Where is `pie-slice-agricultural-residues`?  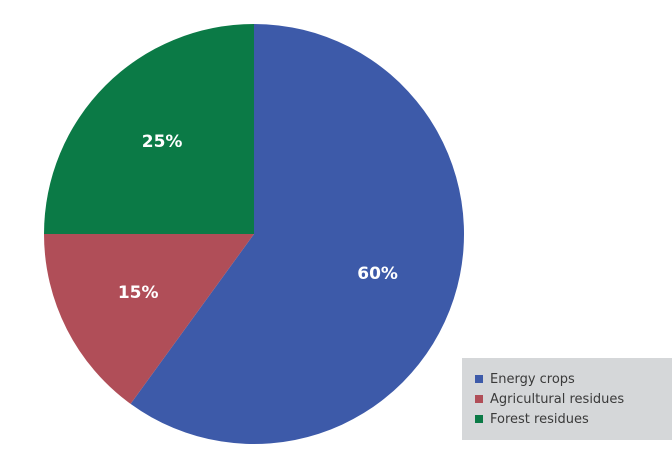
pie-slice-agricultural-residues is located at coordinates (149, 319).